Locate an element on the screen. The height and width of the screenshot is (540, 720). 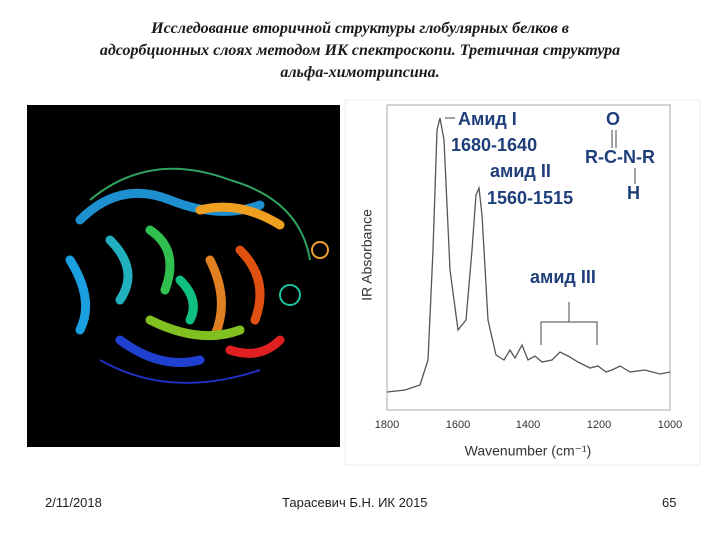
annotation: амид II is located at coordinates (520, 171).